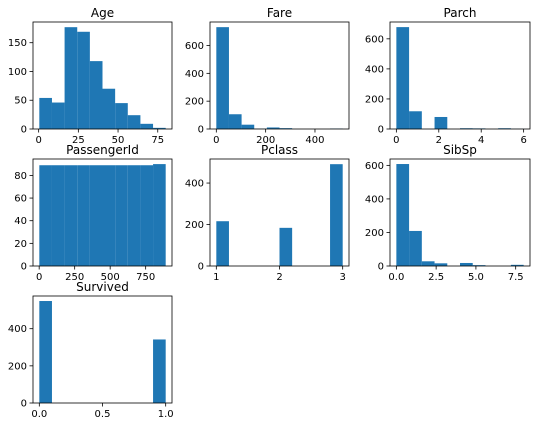 This screenshot has width=542, height=427. I want to click on fare-title: Fare, so click(279, 13).